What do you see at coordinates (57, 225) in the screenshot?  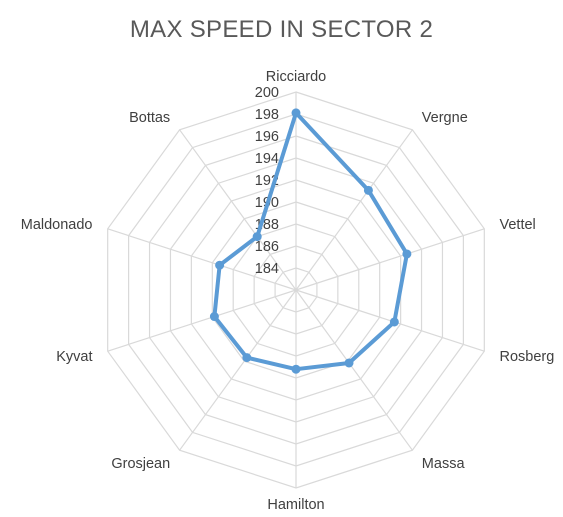 I see `category-label: Maldonado` at bounding box center [57, 225].